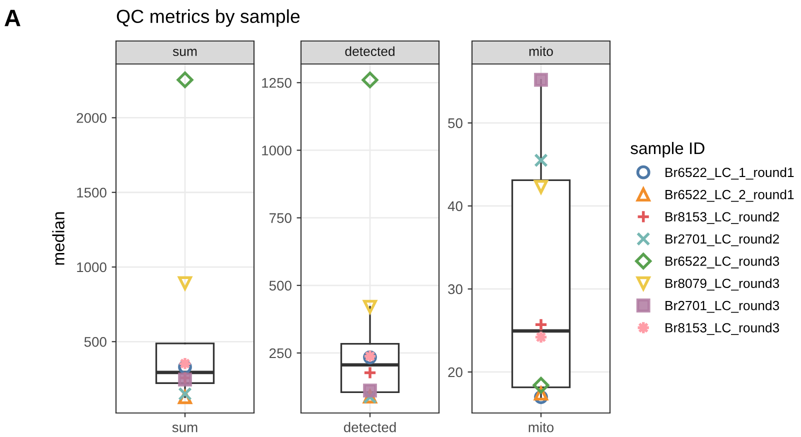 Image resolution: width=801 pixels, height=437 pixels. What do you see at coordinates (369, 51) in the screenshot?
I see `chart-title: detected` at bounding box center [369, 51].